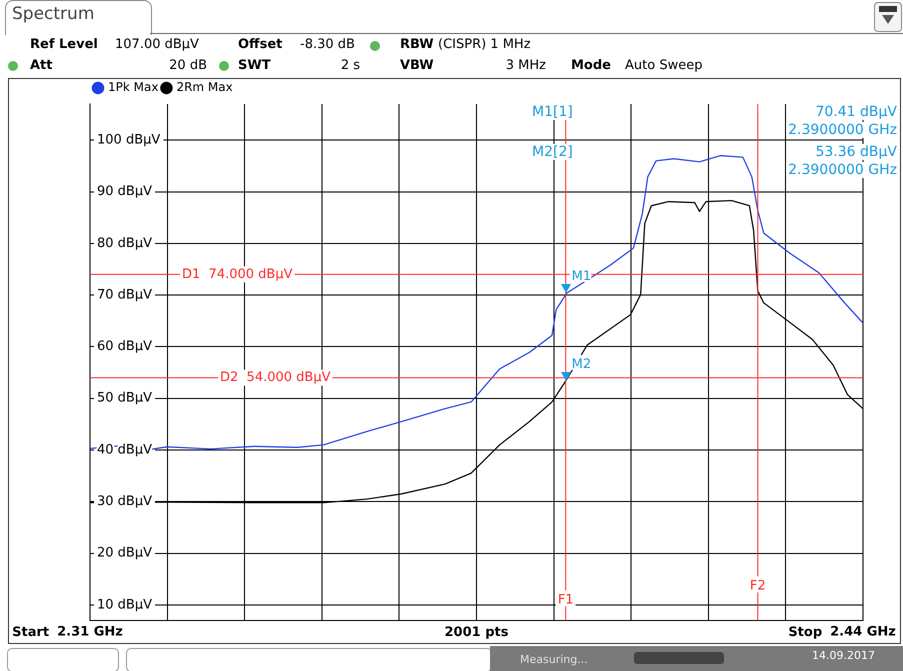 The image size is (903, 671). I want to click on annotation: M1, so click(582, 276).